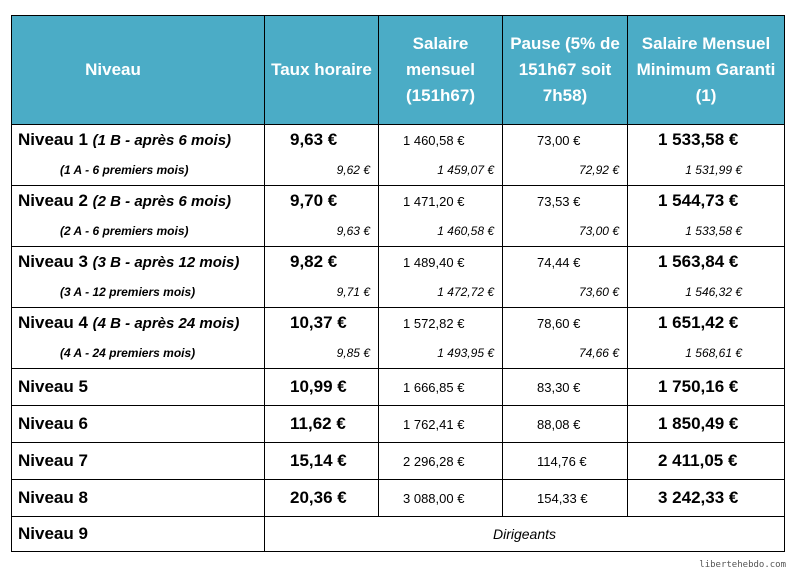  I want to click on pause-cell: 88,08 €, so click(565, 424).